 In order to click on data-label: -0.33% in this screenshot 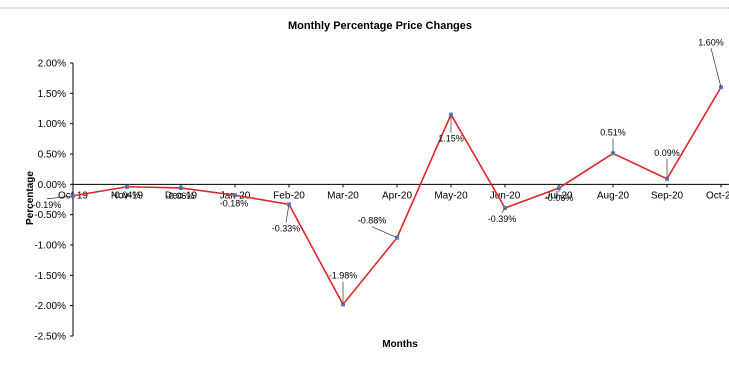, I will do `click(286, 228)`.